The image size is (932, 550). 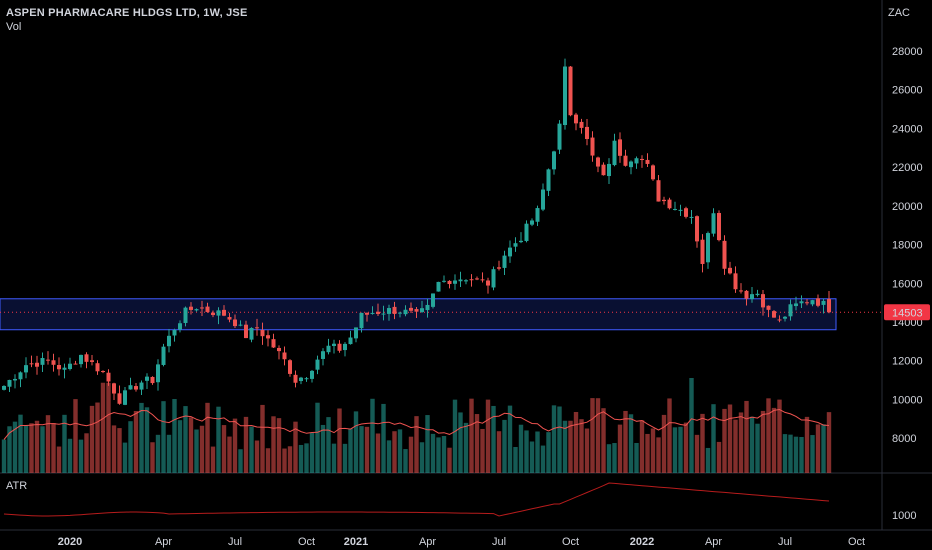 I want to click on y-tick-label: 8000, so click(x=904, y=439).